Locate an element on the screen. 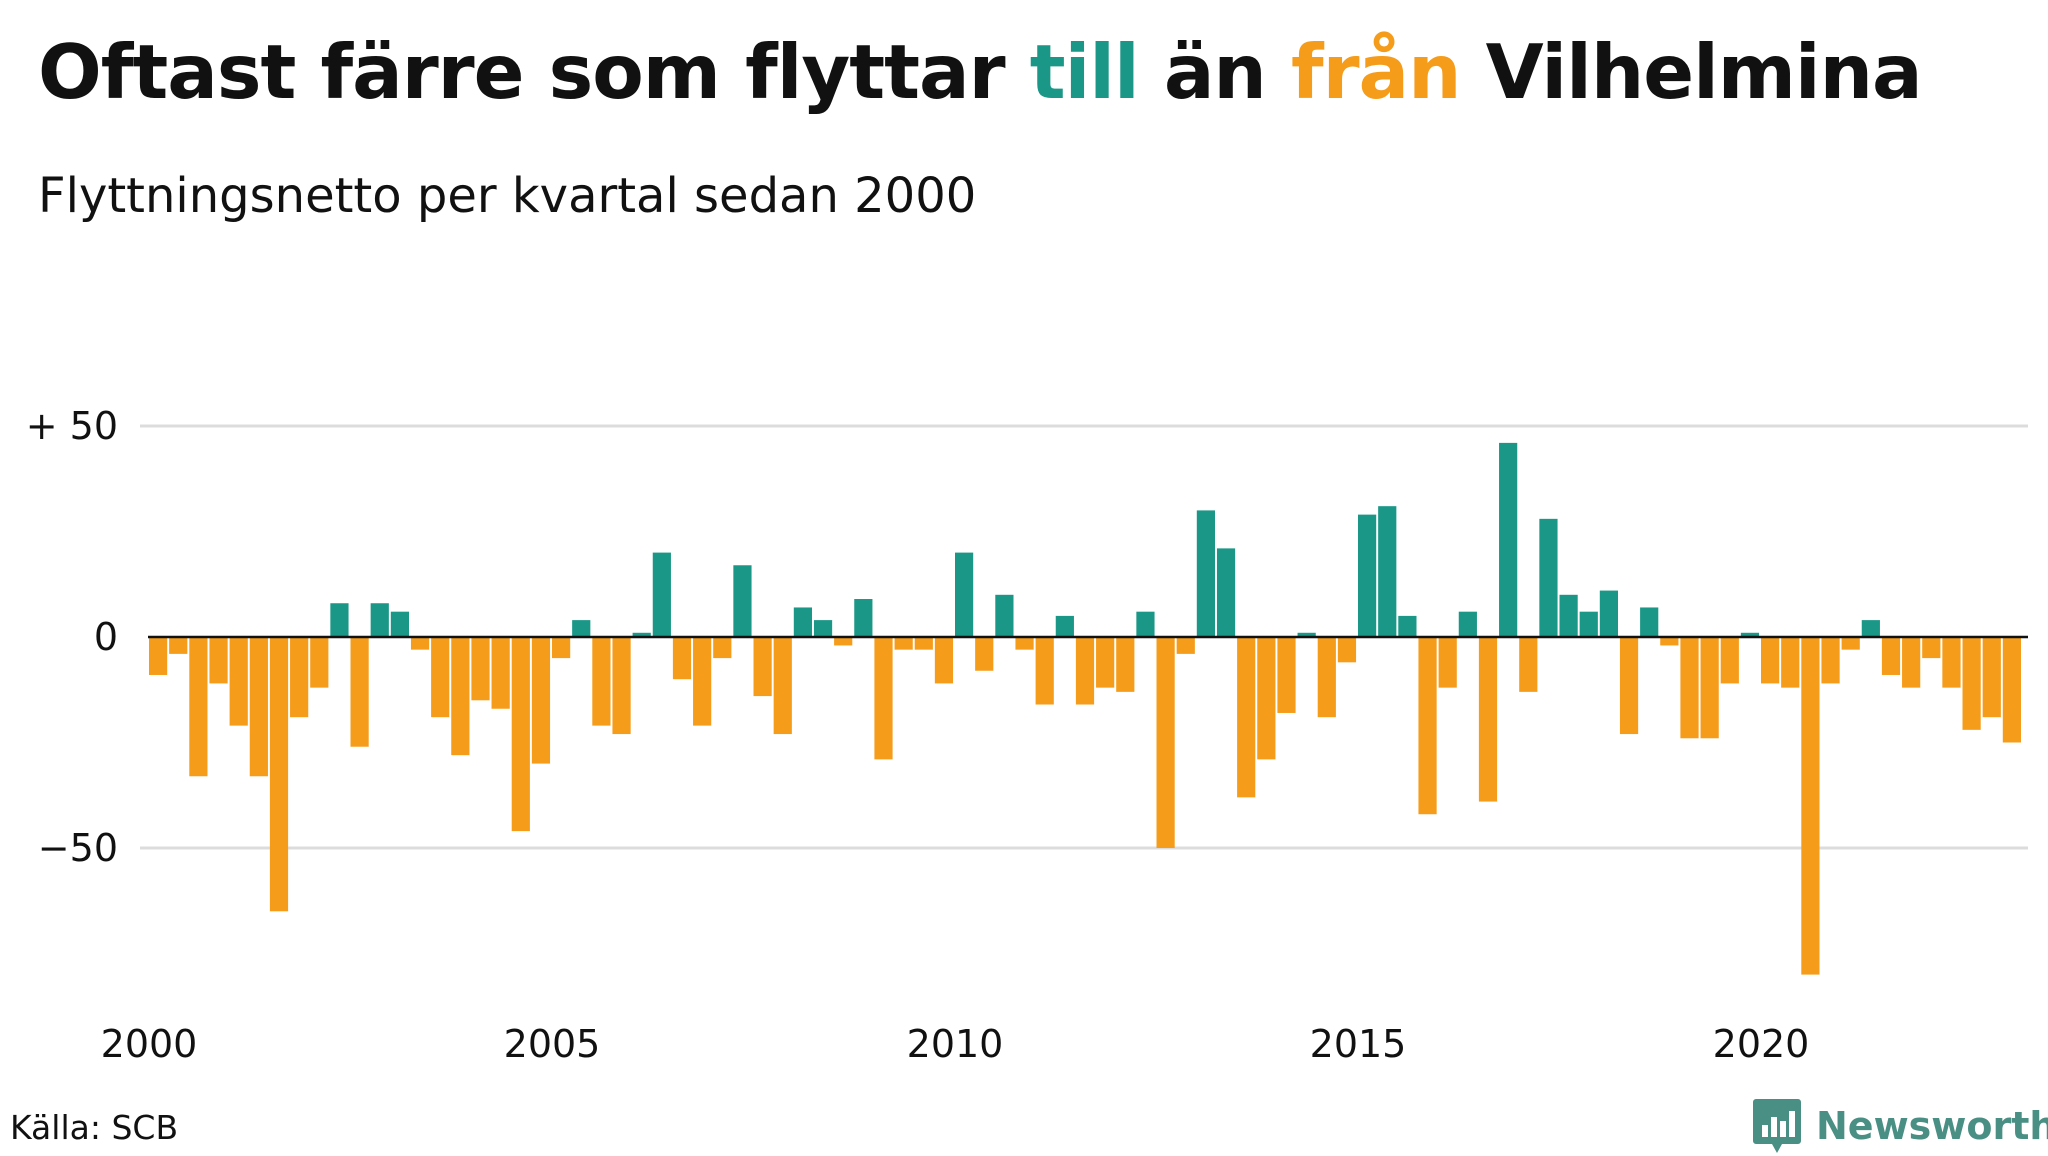  title-part-2: än is located at coordinates (1214, 72).